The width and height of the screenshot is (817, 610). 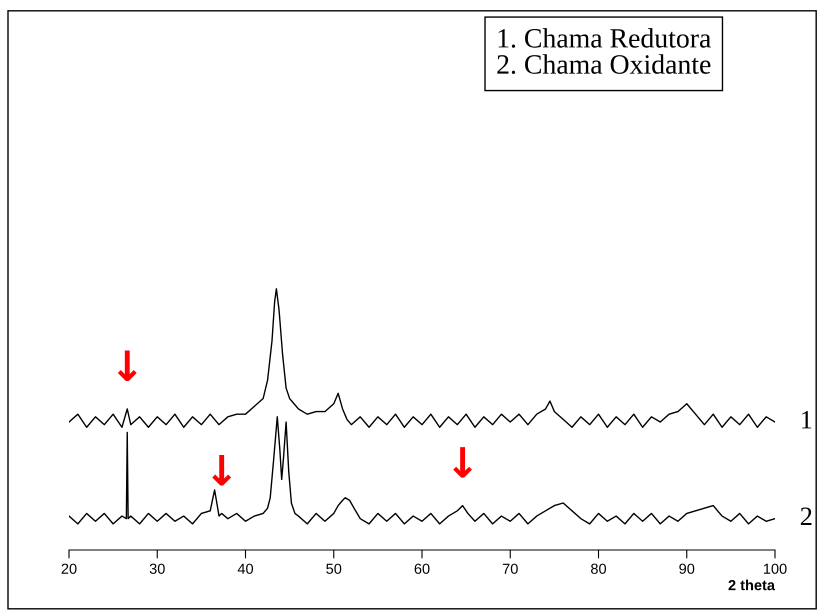 What do you see at coordinates (807, 419) in the screenshot?
I see `series-label: 1` at bounding box center [807, 419].